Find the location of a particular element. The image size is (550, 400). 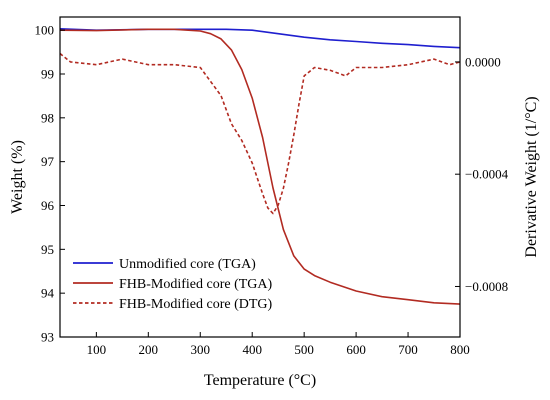

y-tick-label: 98 is located at coordinates (47, 117).